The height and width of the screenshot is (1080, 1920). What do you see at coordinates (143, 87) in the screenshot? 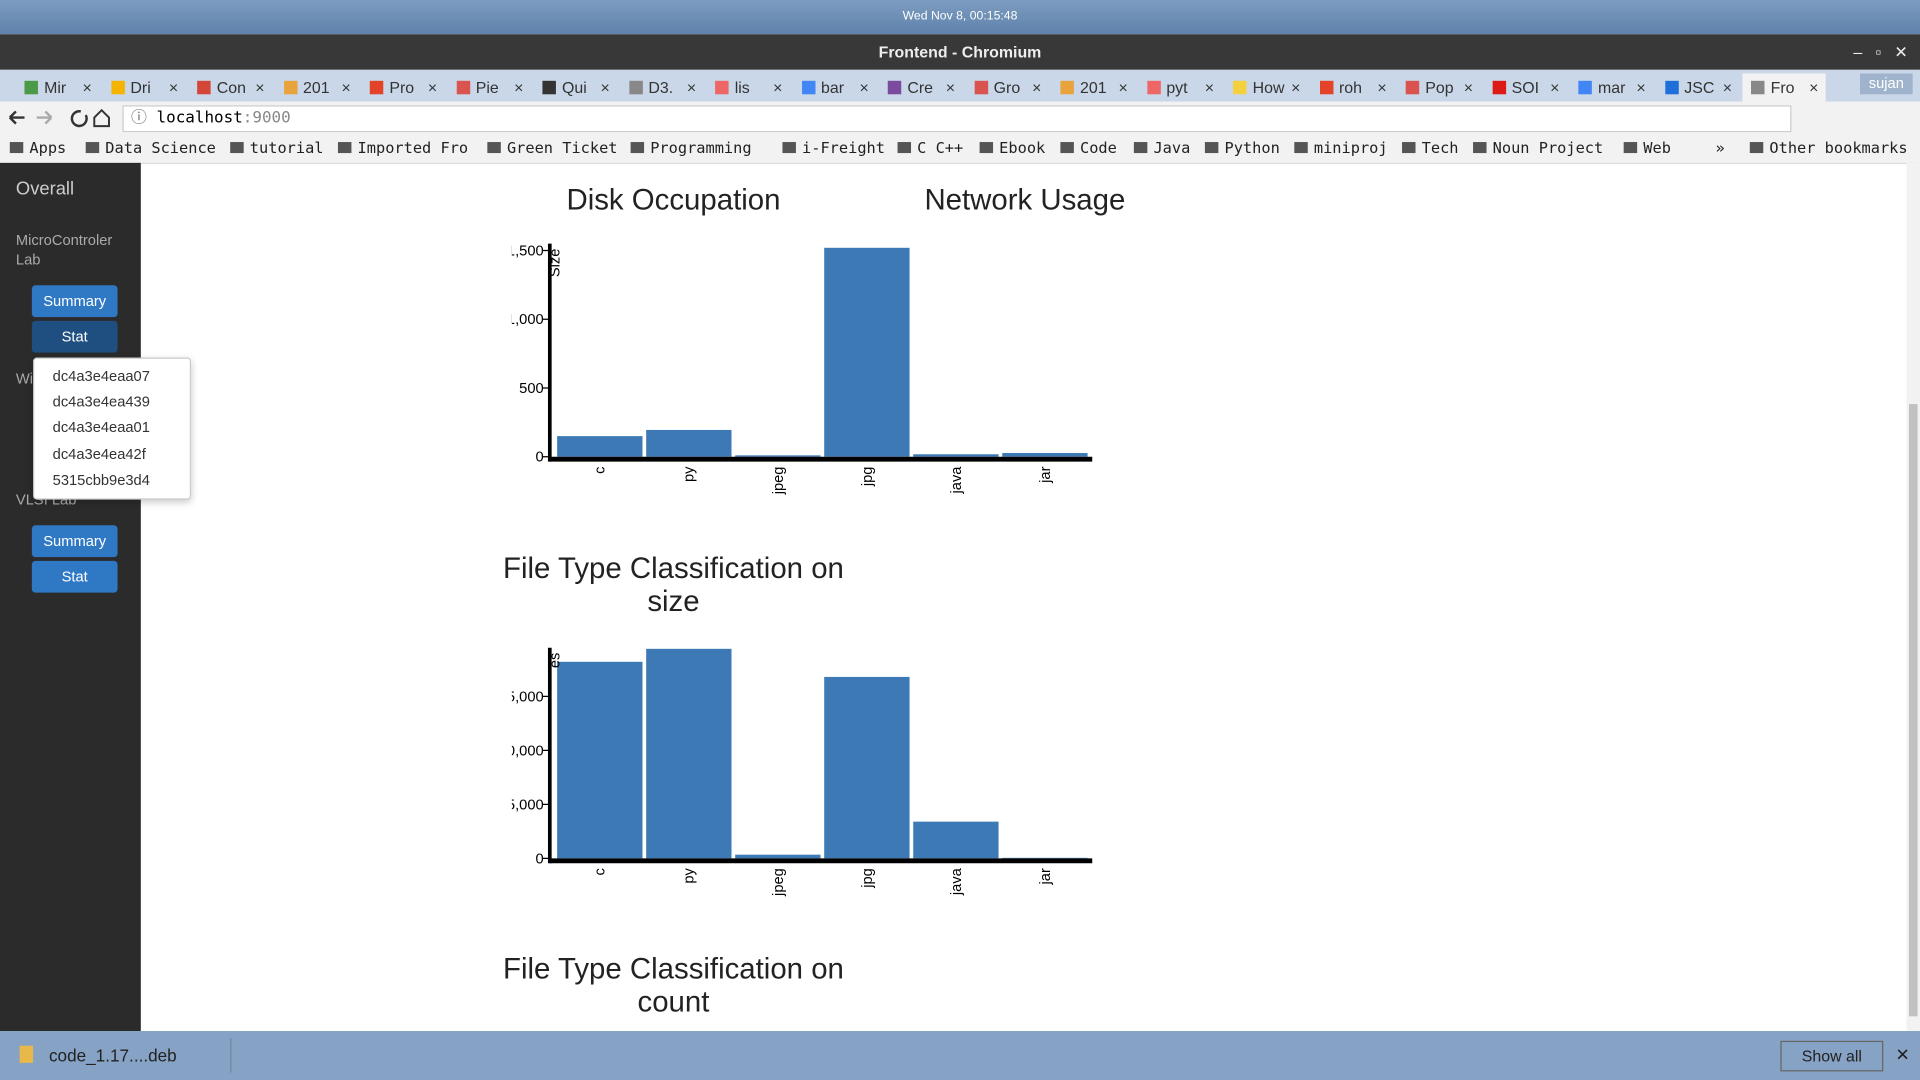
I see `tab: Dri ×` at bounding box center [143, 87].